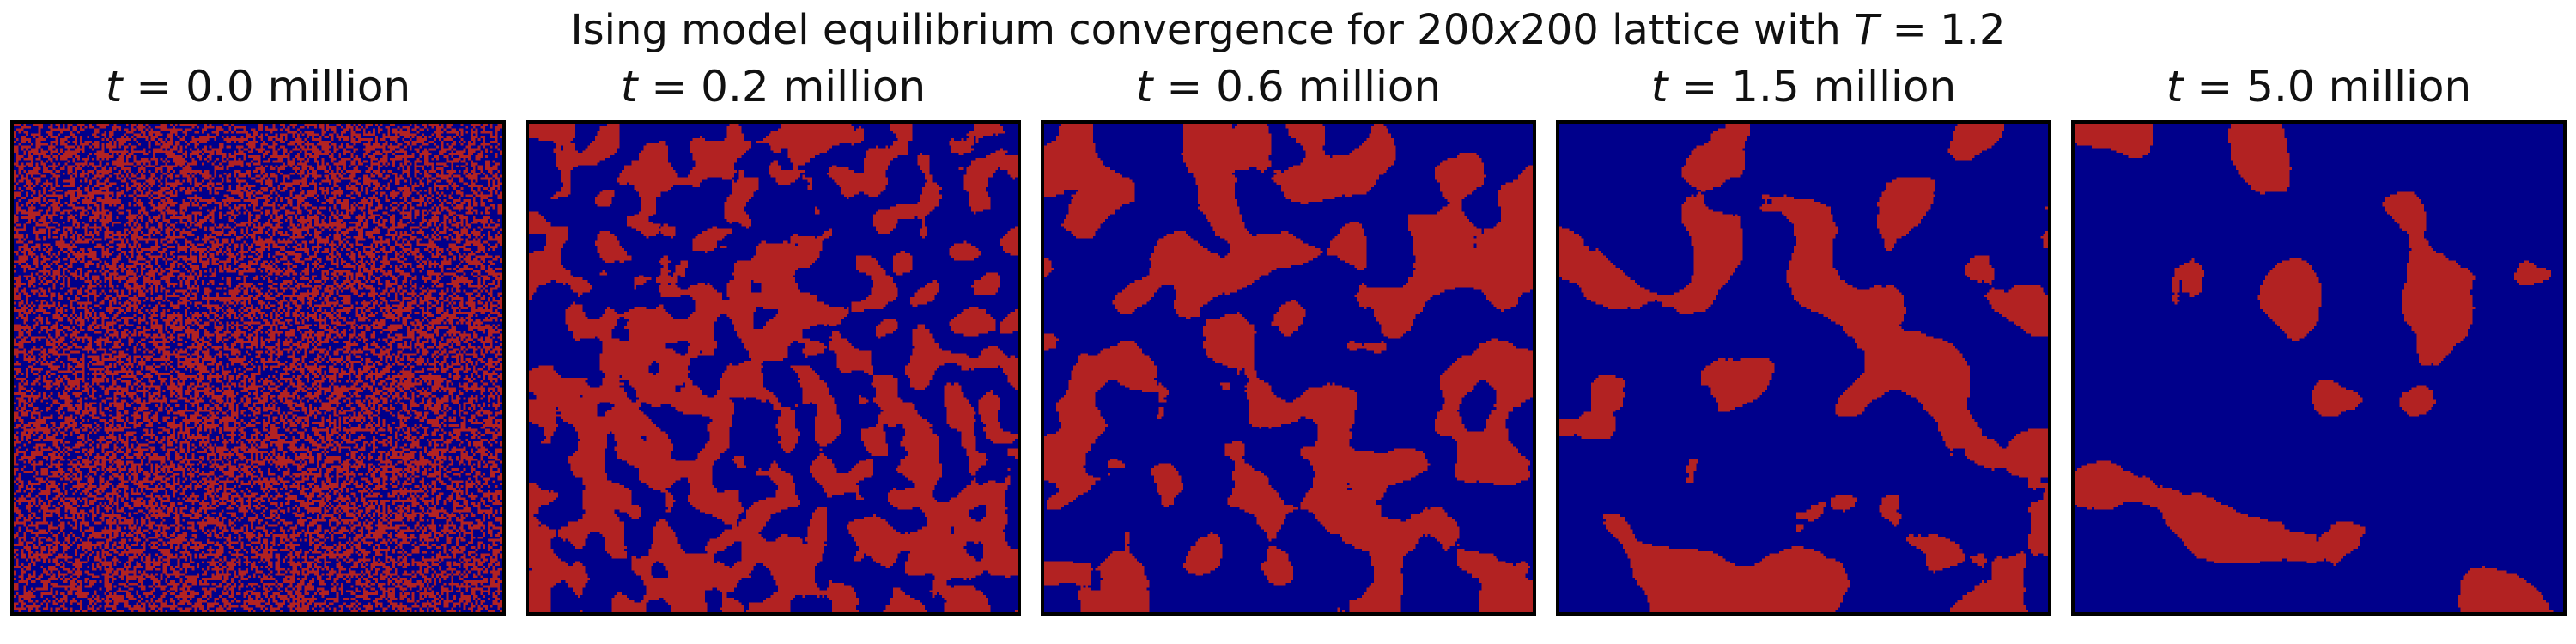 The height and width of the screenshot is (644, 2576). Describe the element at coordinates (1804, 87) in the screenshot. I see `panel-title: t = 1.5 million` at that location.